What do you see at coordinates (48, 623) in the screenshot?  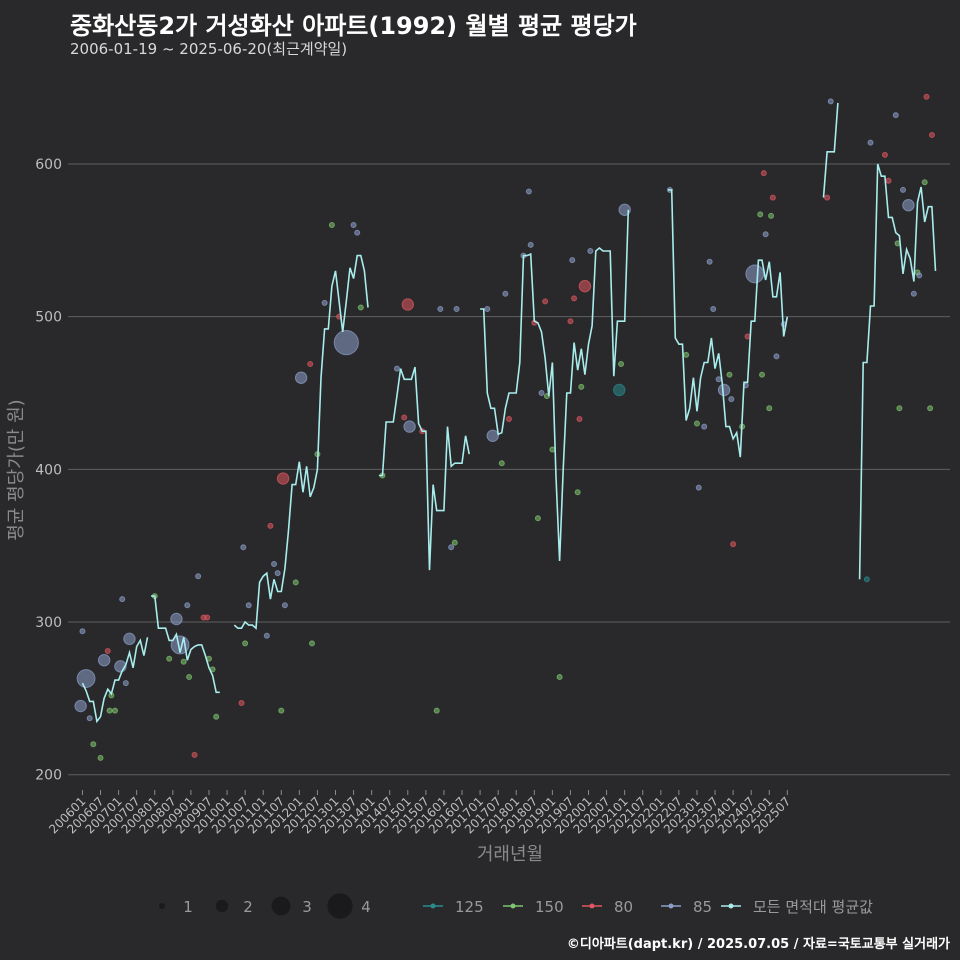 I see `y-tick-label: 300` at bounding box center [48, 623].